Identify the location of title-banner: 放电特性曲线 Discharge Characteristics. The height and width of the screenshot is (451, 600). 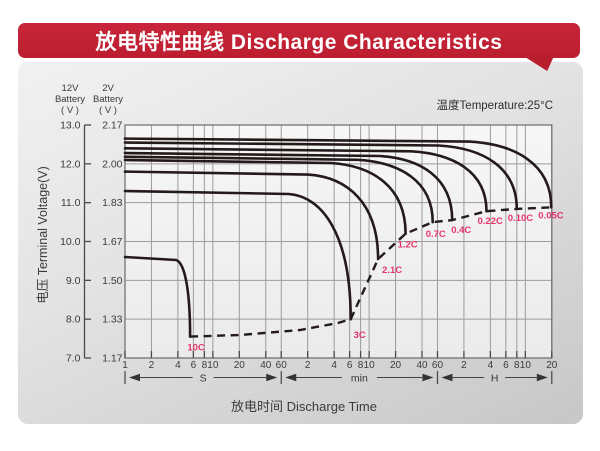
(299, 47).